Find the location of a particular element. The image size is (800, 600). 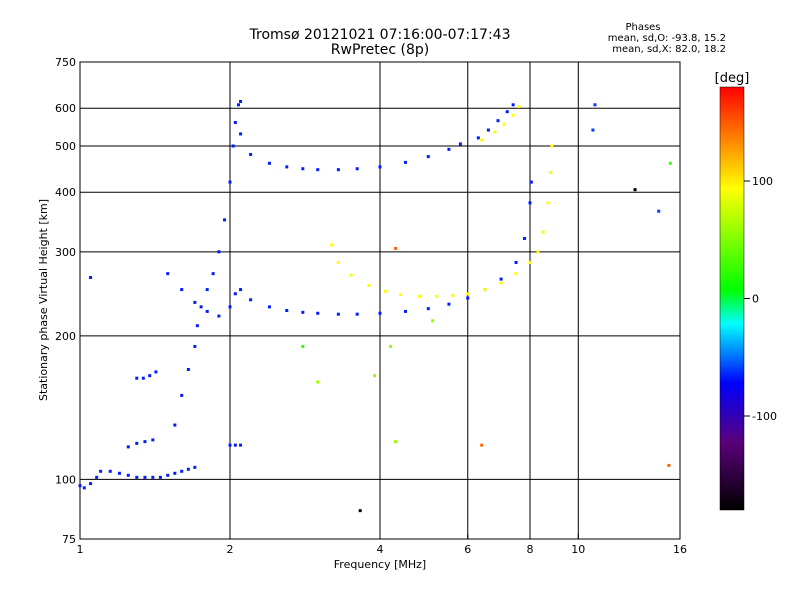

y-tick-label: 75 is located at coordinates (69, 539).